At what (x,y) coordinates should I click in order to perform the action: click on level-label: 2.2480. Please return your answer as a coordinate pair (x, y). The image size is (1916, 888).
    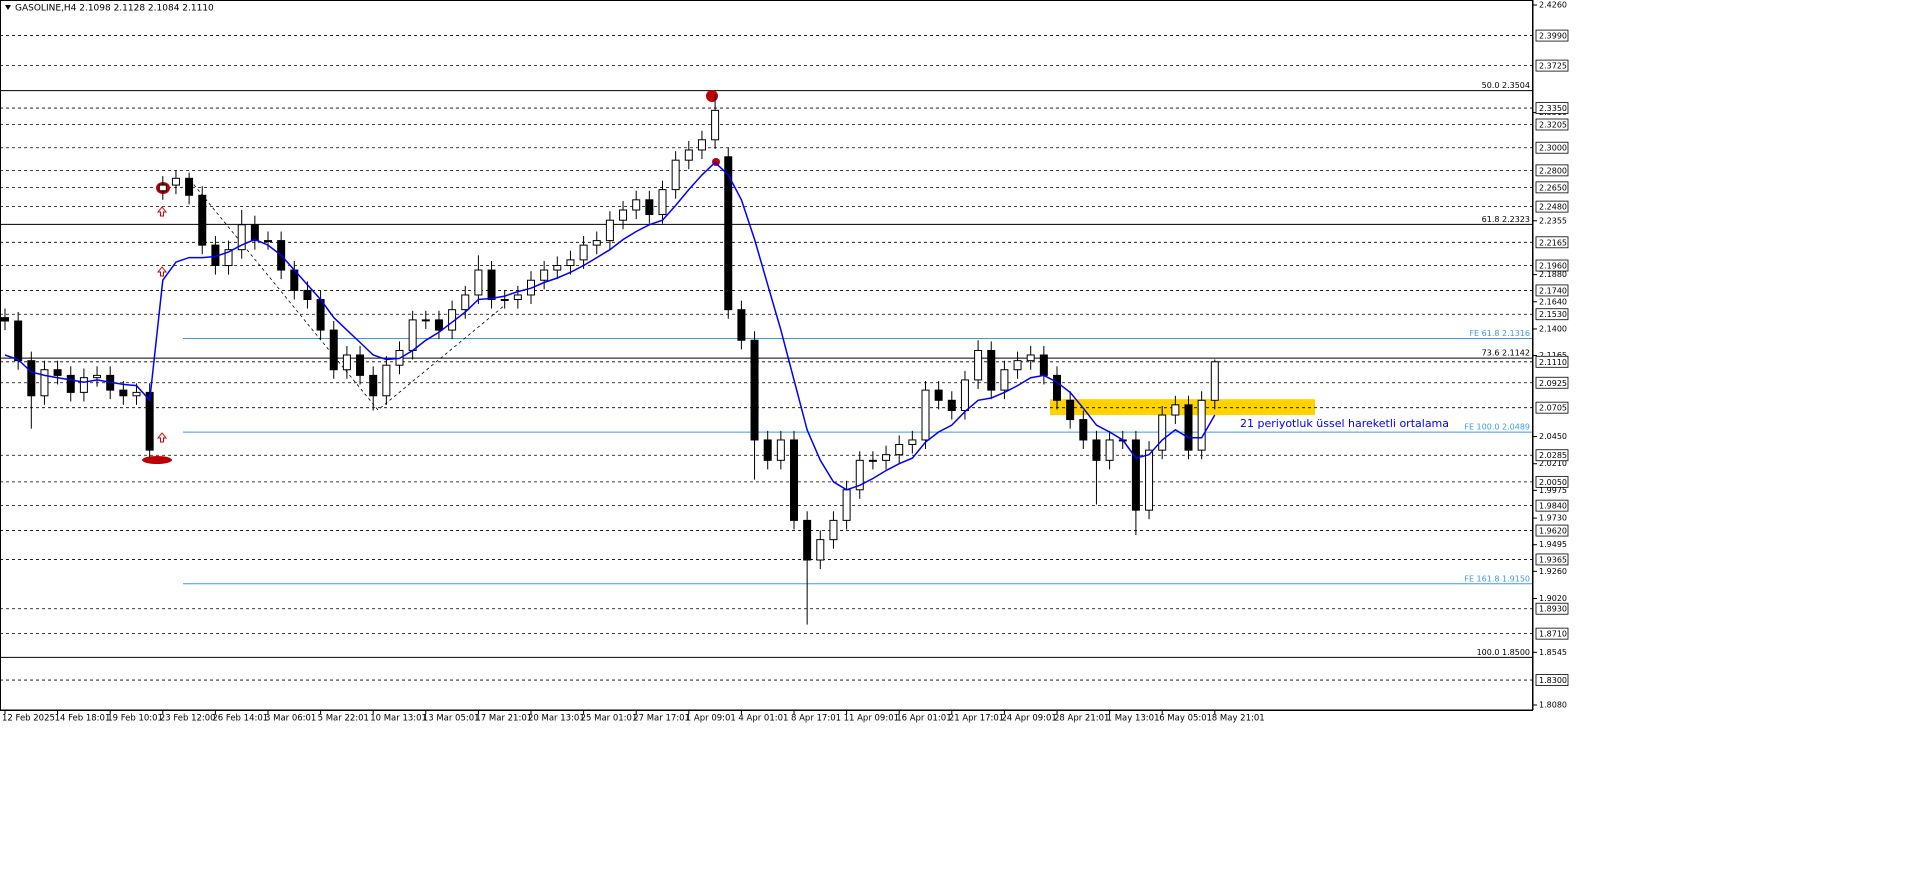
    Looking at the image, I should click on (1553, 207).